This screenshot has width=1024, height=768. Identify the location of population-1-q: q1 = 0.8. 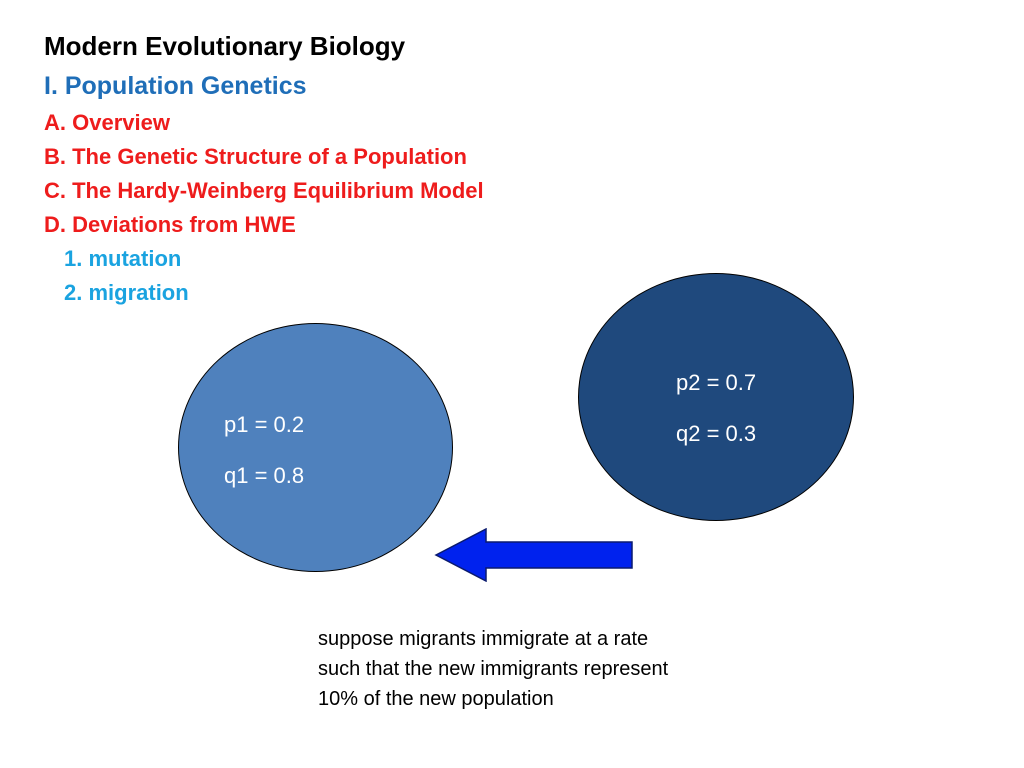
(264, 475).